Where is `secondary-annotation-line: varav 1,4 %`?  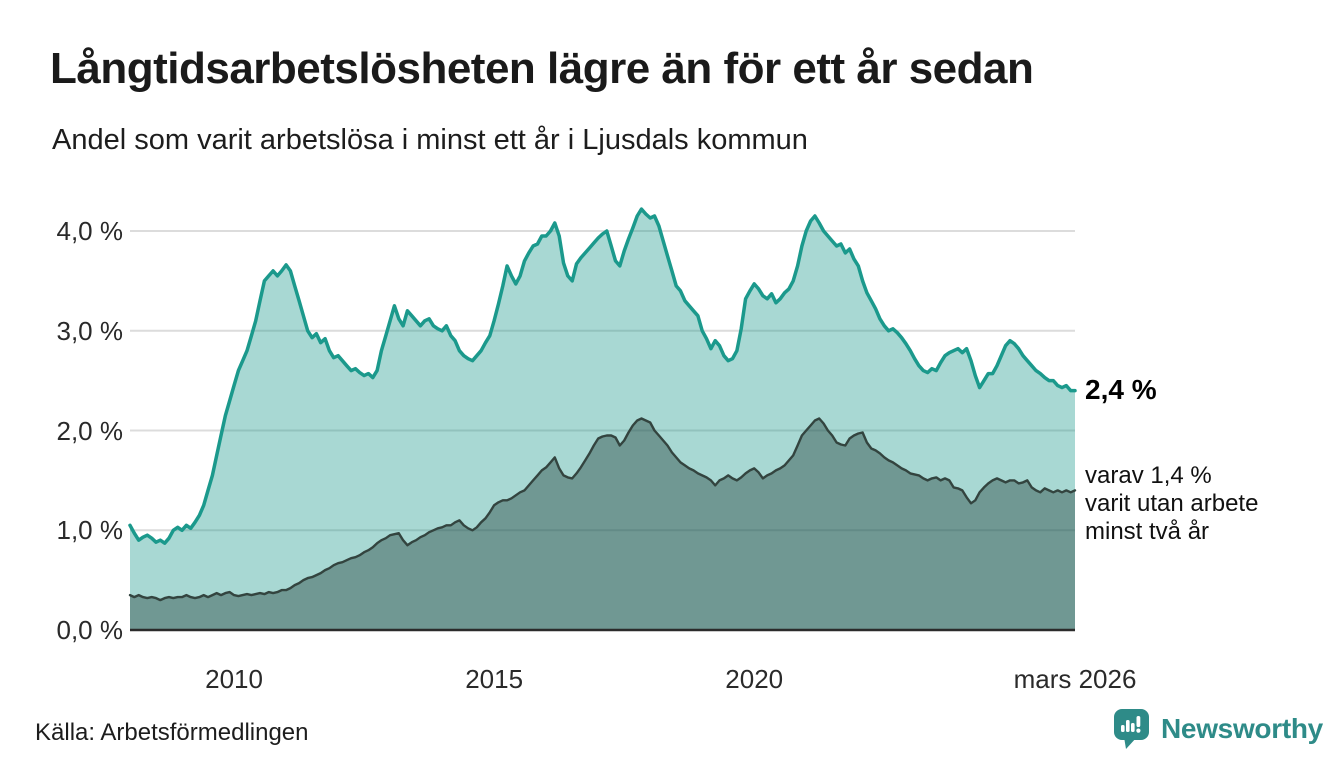 secondary-annotation-line: varav 1,4 % is located at coordinates (1148, 475).